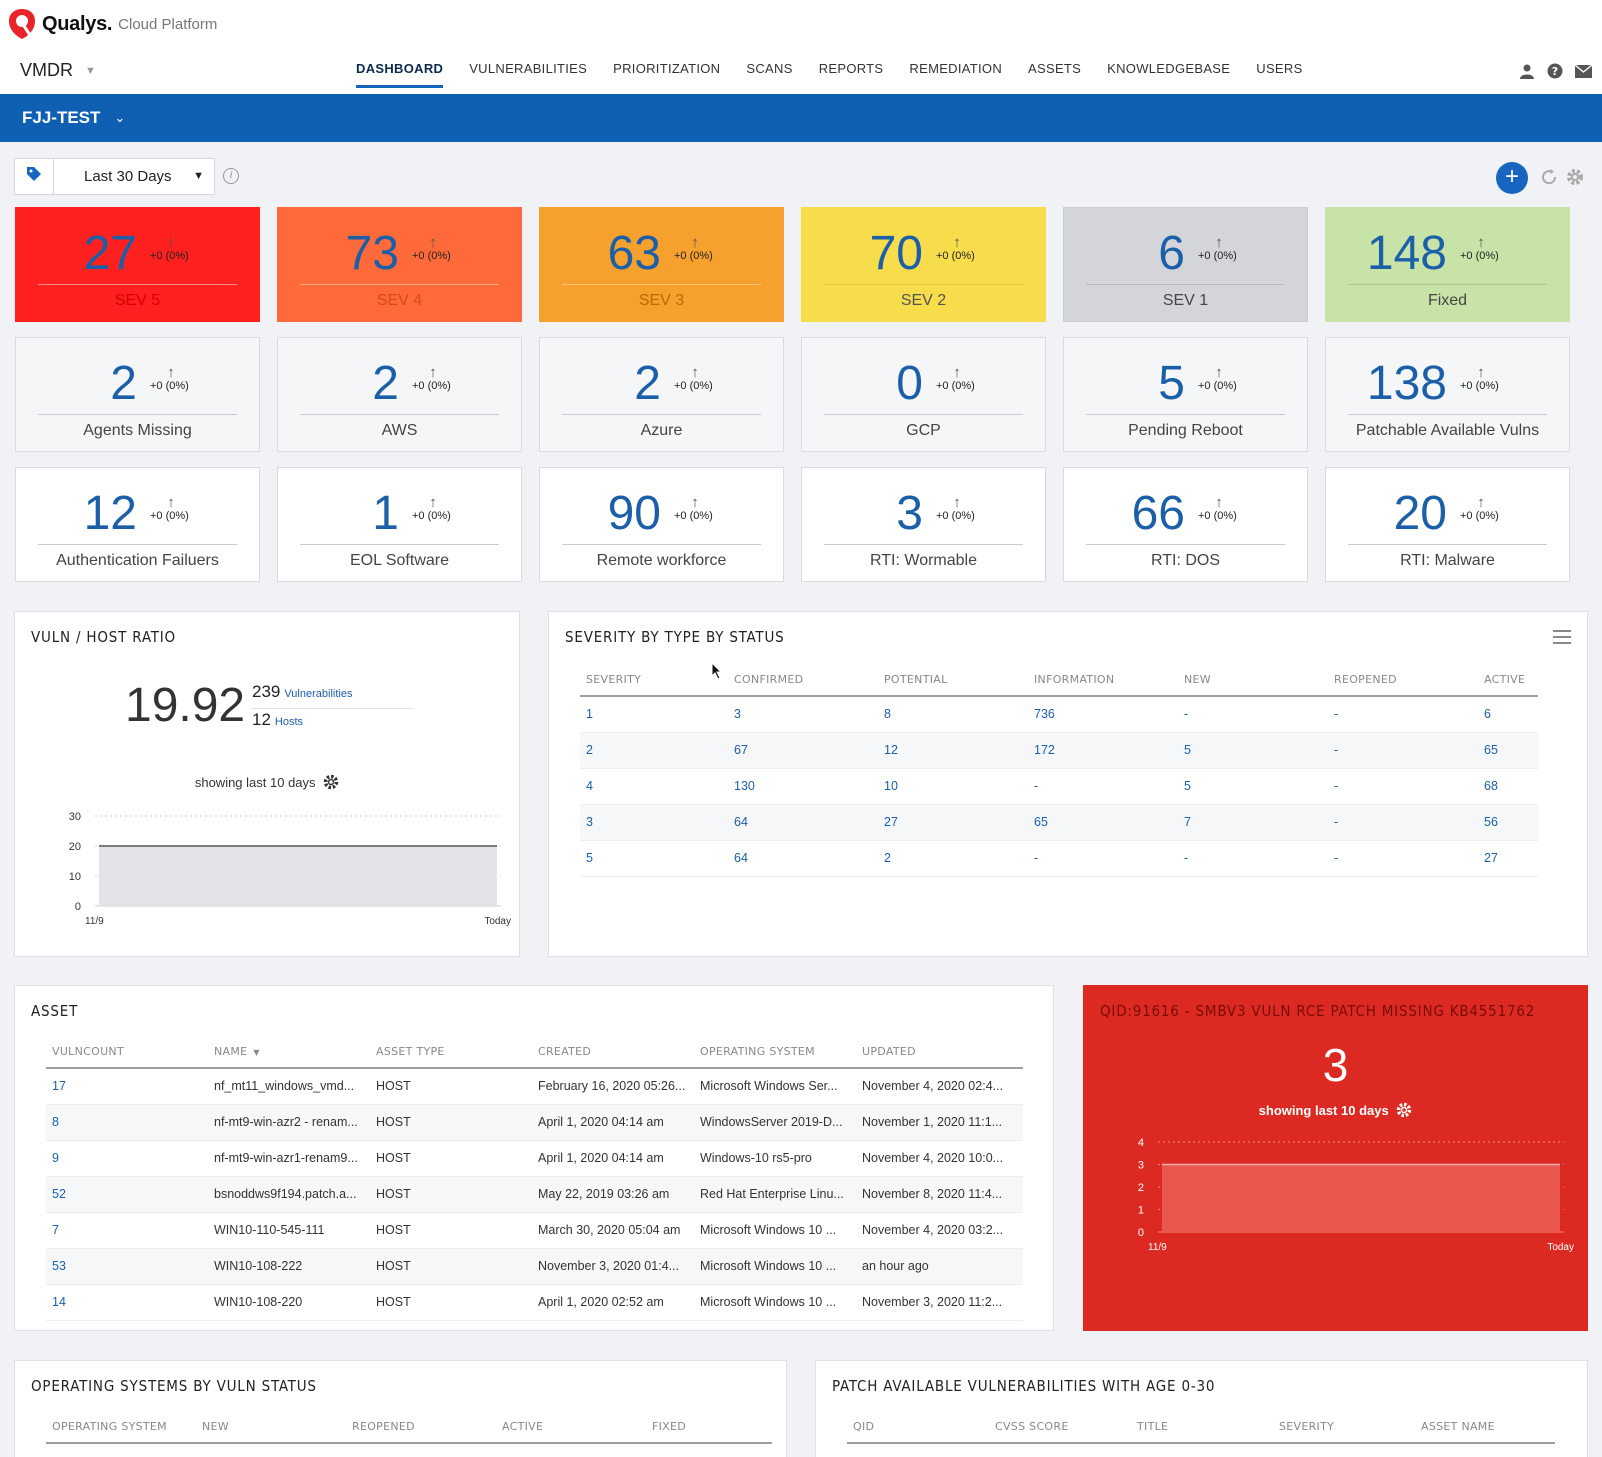  I want to click on tab-prioritization: PRIORITIZATION, so click(667, 68).